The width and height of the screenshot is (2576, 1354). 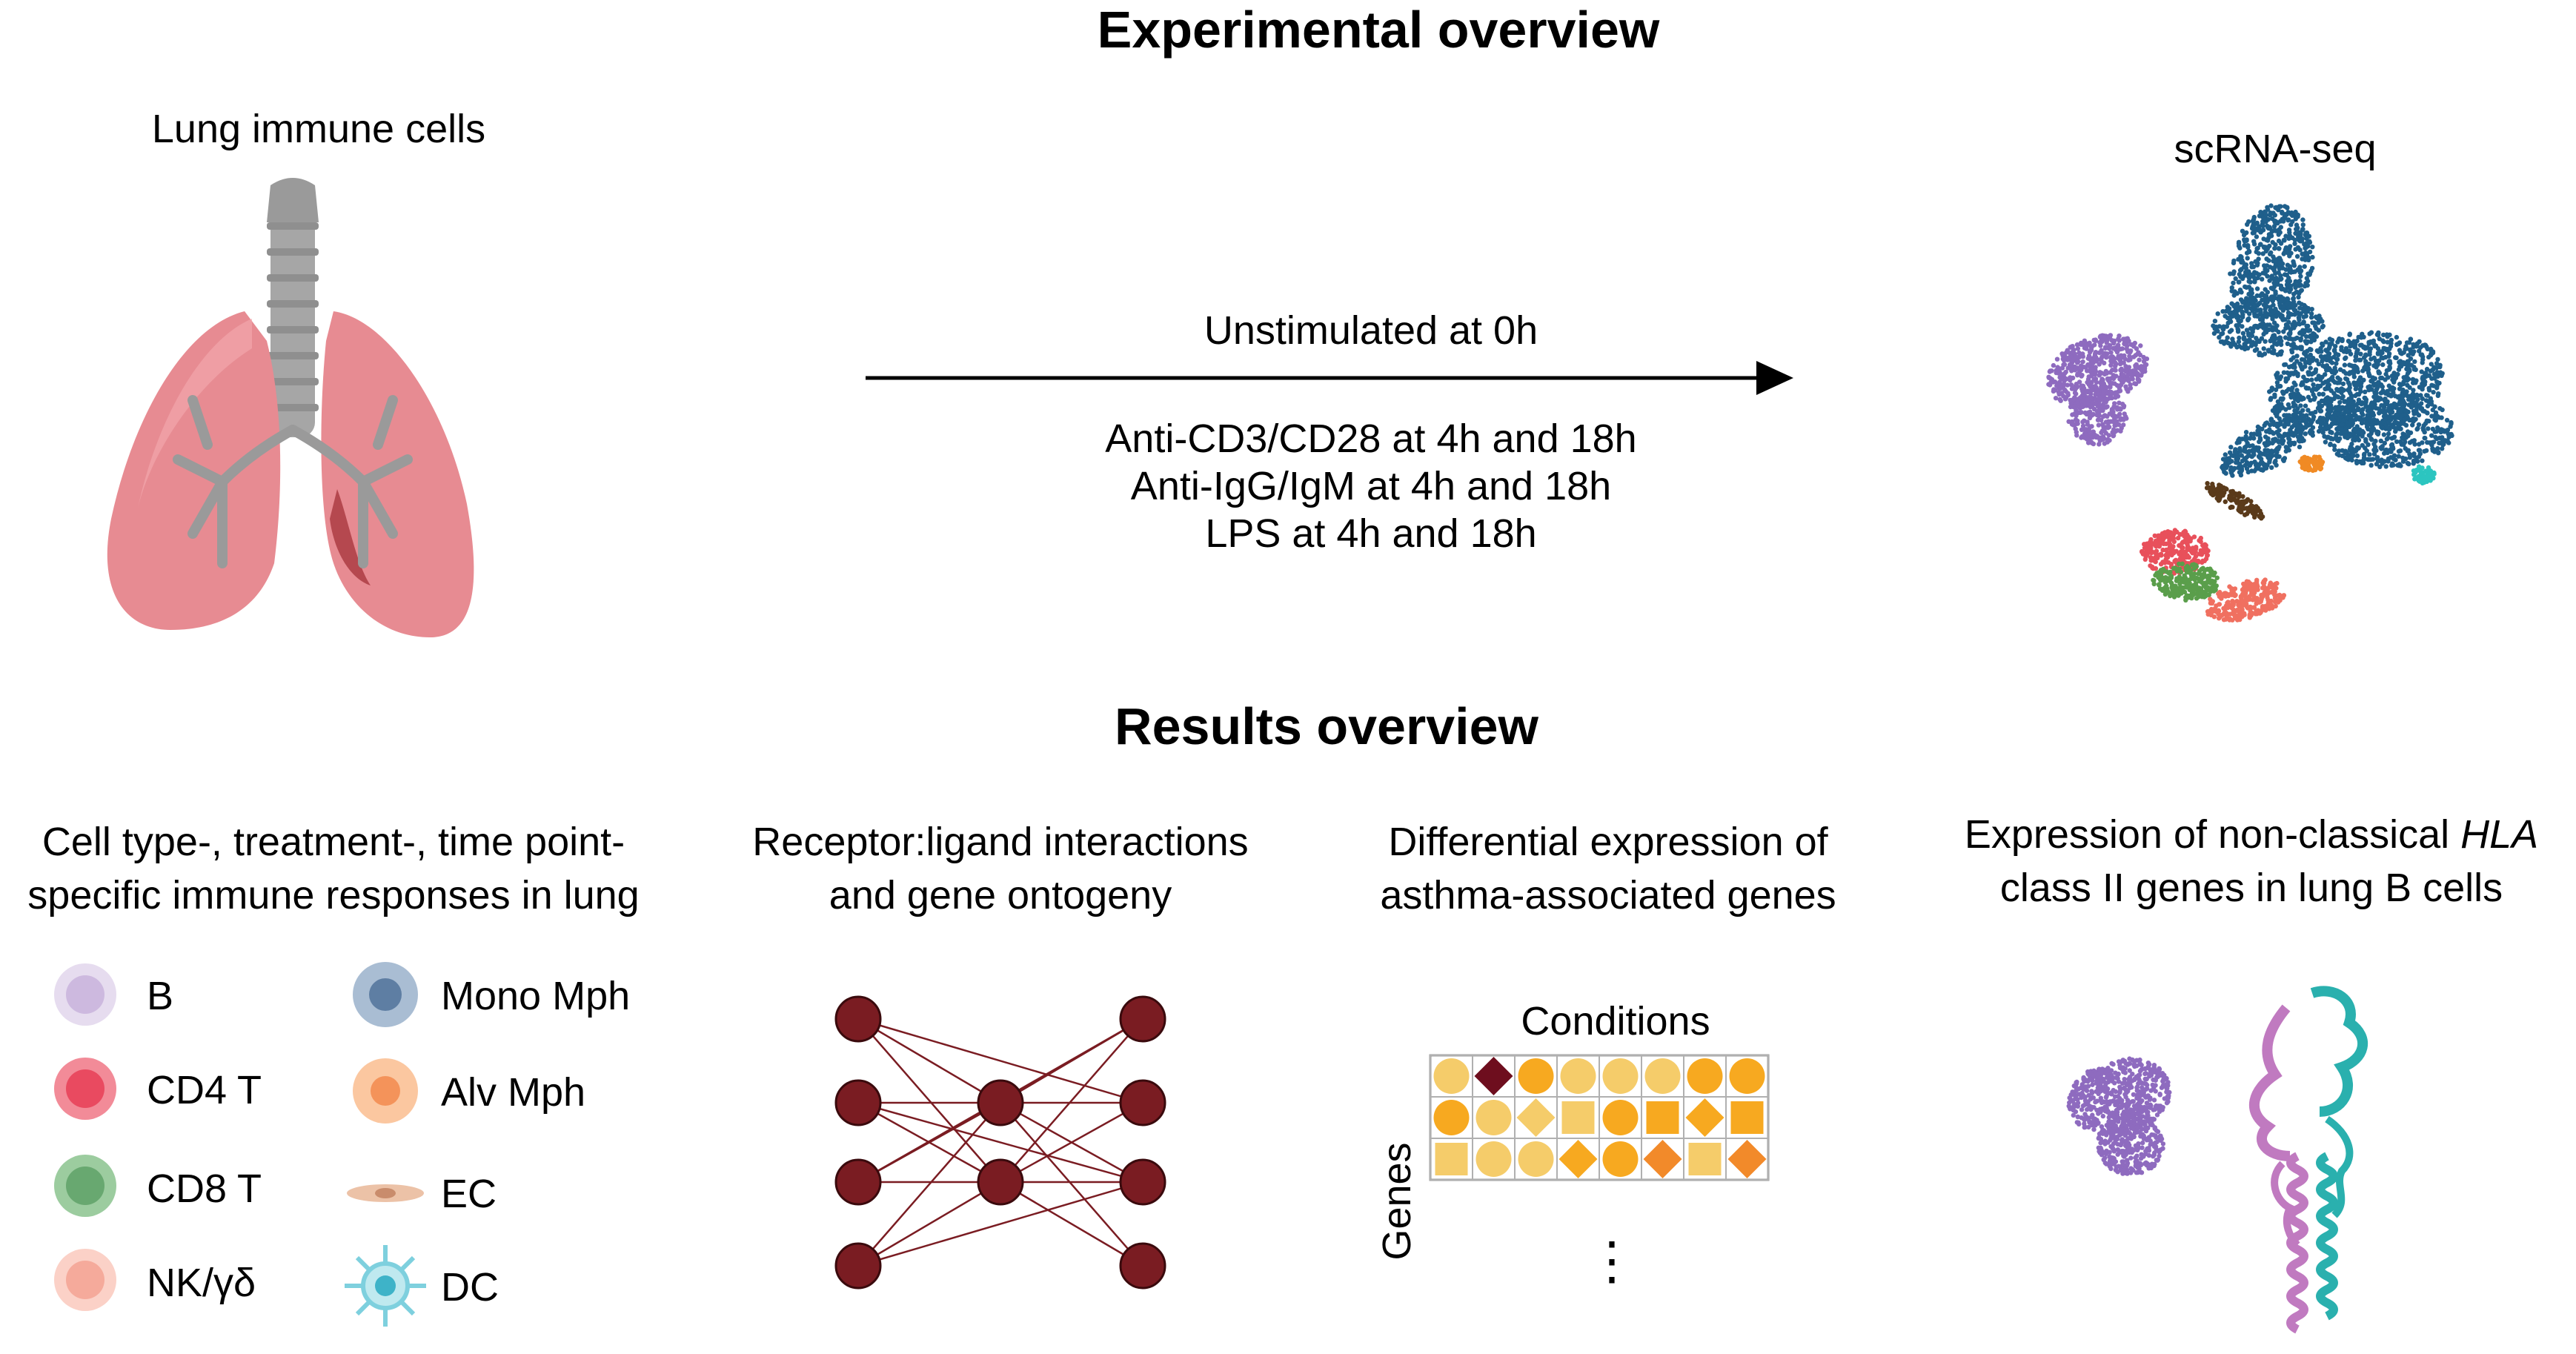 I want to click on panel1-caption-line2: specific immune responses in lung, so click(x=333, y=895).